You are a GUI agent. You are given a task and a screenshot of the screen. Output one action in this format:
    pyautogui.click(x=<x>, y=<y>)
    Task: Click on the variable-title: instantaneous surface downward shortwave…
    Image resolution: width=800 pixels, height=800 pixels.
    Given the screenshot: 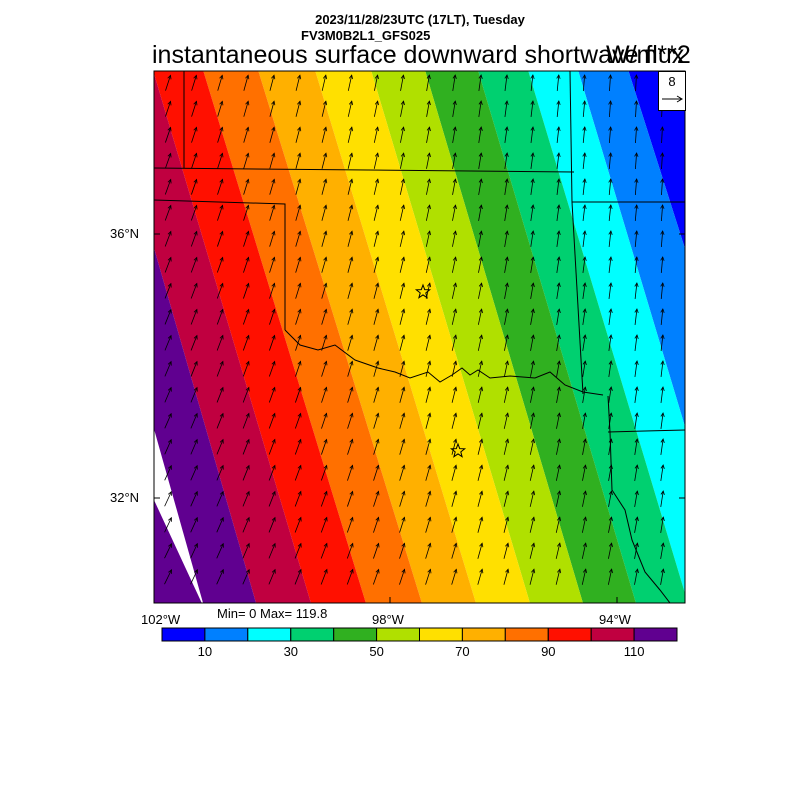 What is the action you would take?
    pyautogui.click(x=418, y=55)
    